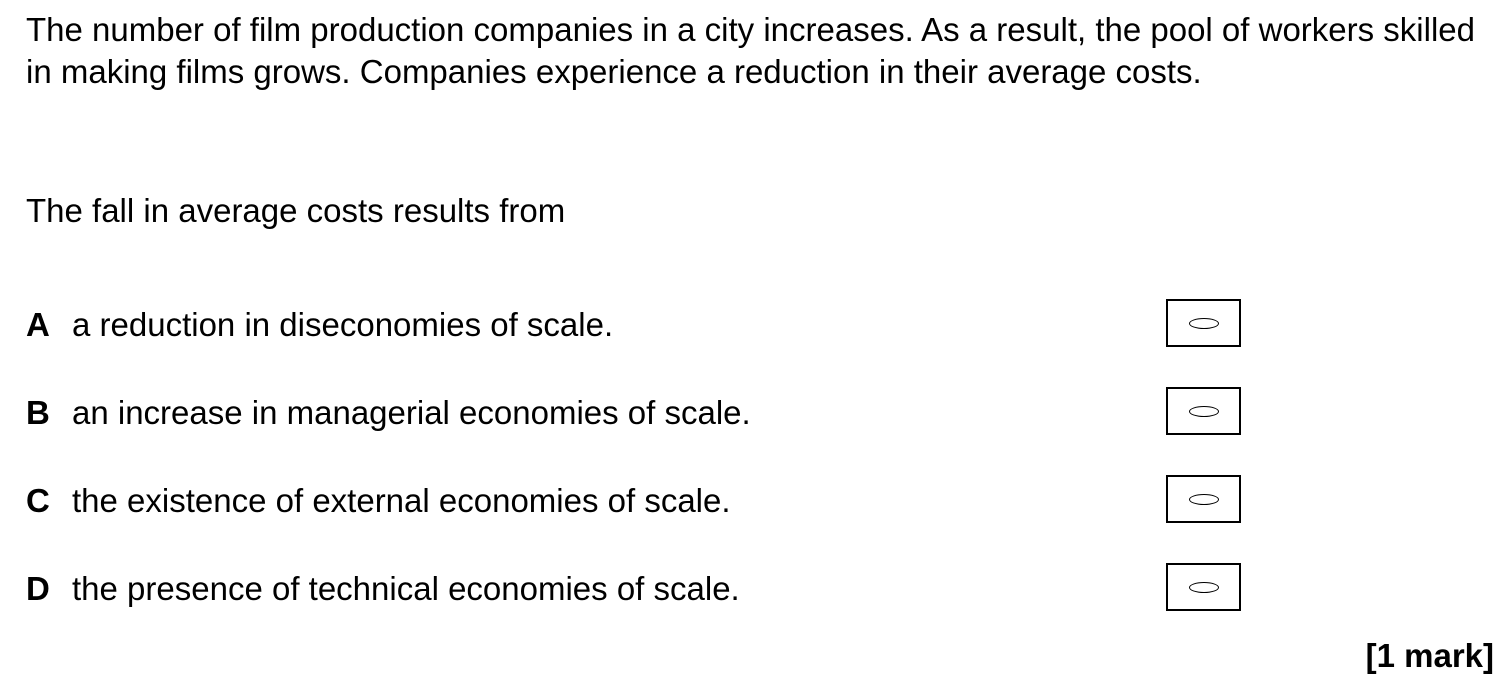  What do you see at coordinates (1429, 655) in the screenshot?
I see `mark-allocation: [1 mark]` at bounding box center [1429, 655].